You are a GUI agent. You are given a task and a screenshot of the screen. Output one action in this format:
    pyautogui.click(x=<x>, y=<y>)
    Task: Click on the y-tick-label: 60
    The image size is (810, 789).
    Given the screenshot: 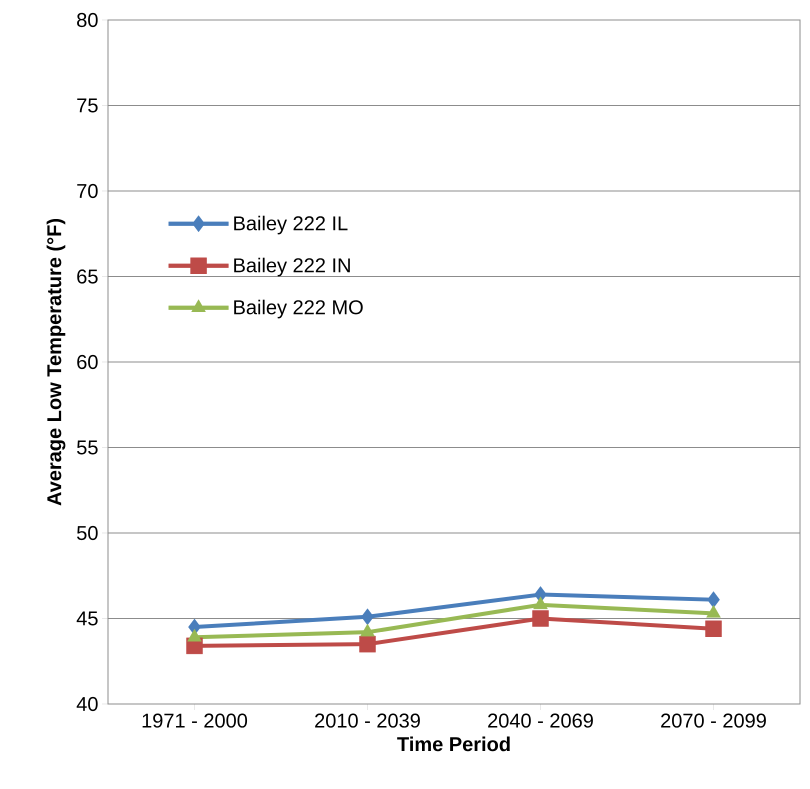 What is the action you would take?
    pyautogui.click(x=87, y=362)
    